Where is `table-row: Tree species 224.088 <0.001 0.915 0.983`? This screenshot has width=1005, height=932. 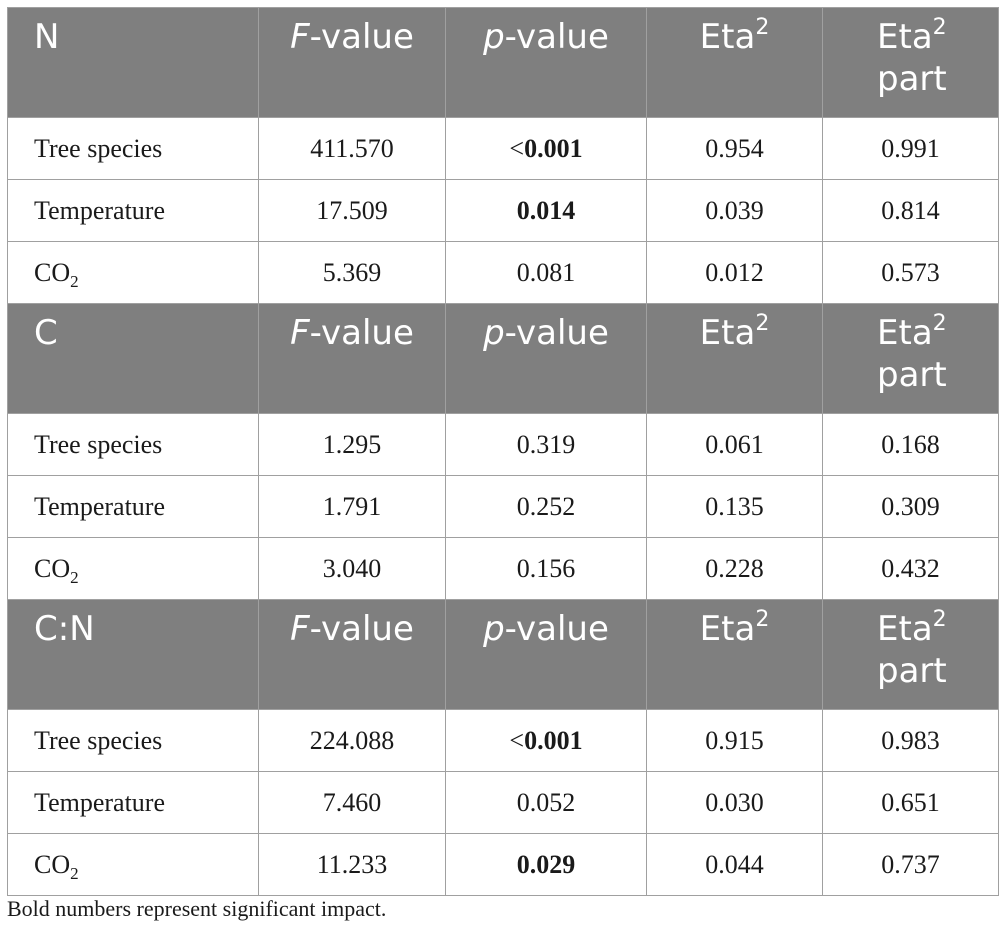 table-row: Tree species 224.088 <0.001 0.915 0.983 is located at coordinates (503, 740).